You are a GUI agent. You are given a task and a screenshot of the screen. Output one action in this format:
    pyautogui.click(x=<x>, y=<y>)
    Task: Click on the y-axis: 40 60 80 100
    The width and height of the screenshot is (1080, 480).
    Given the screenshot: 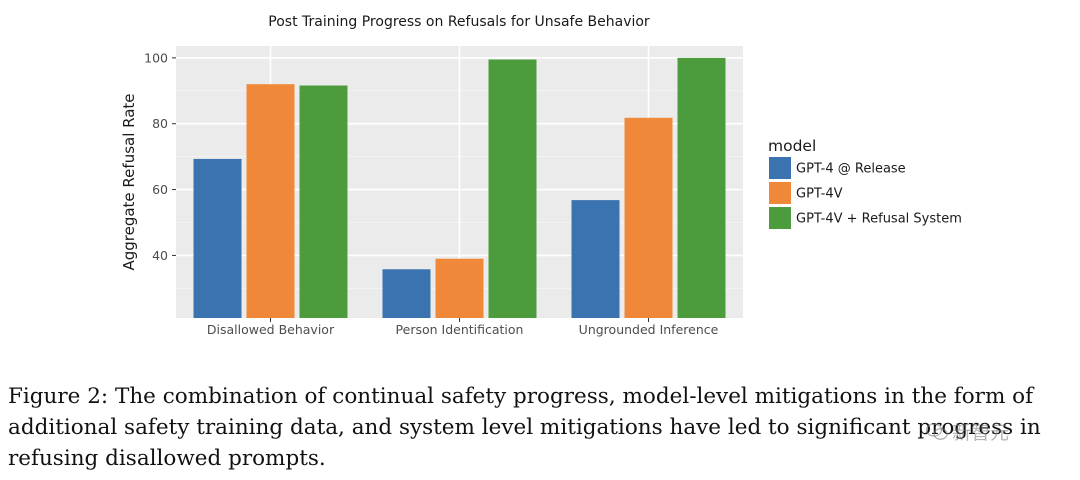 What is the action you would take?
    pyautogui.click(x=160, y=156)
    